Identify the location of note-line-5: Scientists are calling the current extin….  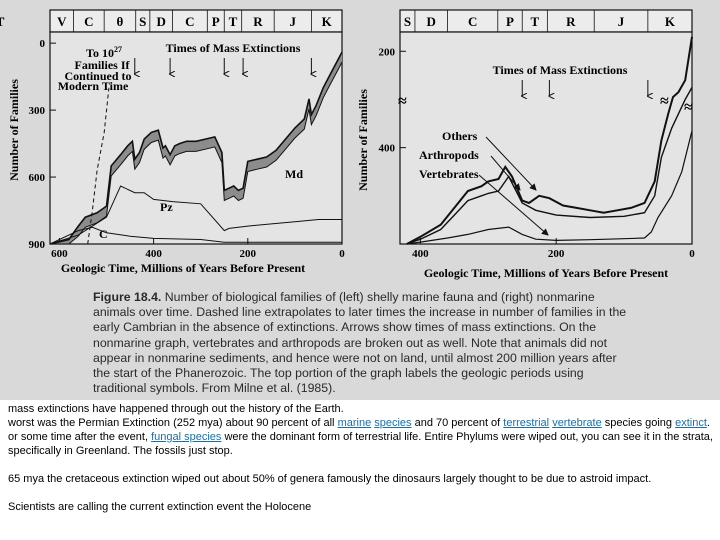
(160, 507).